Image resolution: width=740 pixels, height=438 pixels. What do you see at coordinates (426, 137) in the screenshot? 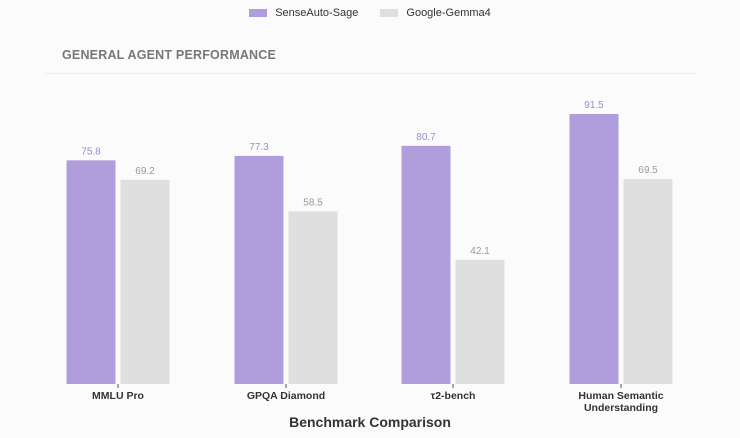
I see `data-label: 80.7` at bounding box center [426, 137].